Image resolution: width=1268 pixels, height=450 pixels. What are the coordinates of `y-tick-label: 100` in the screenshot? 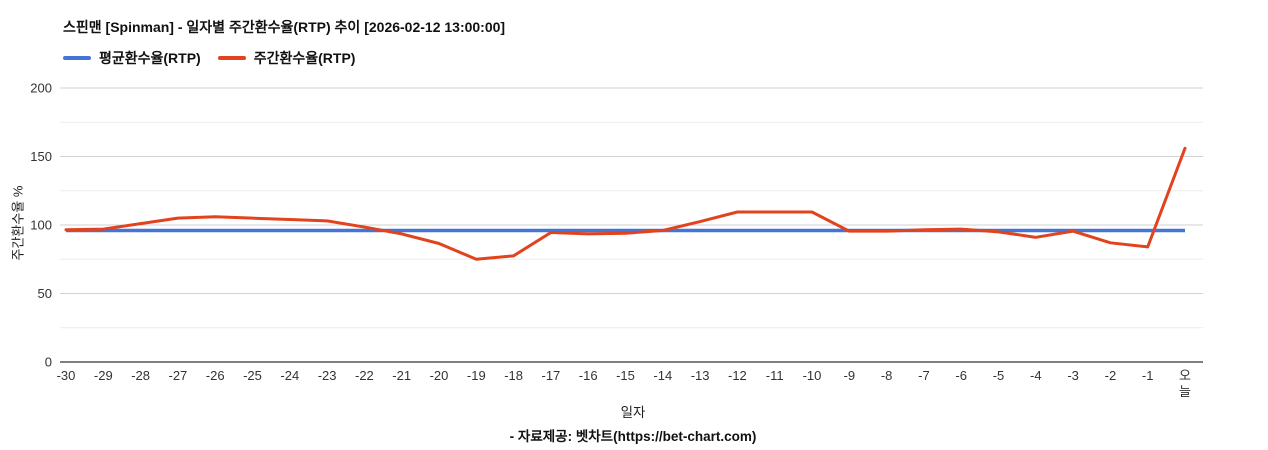 It's located at (41, 225).